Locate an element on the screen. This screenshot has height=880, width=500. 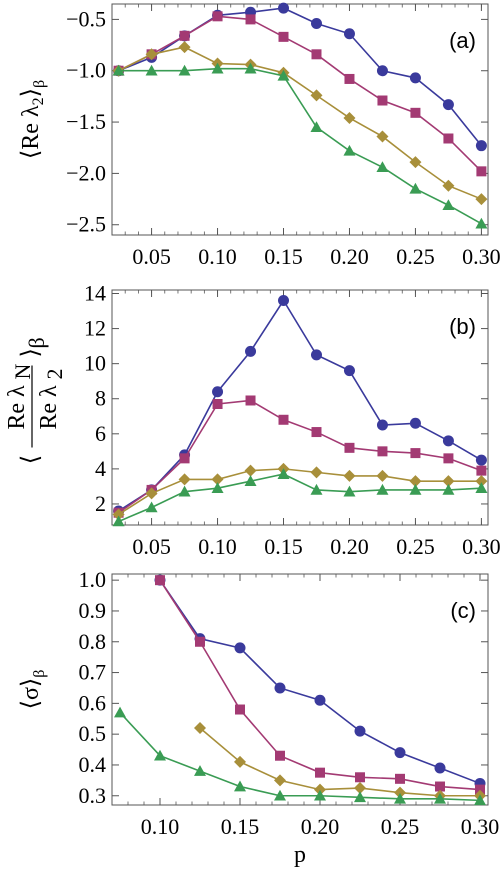
y-tick-label: 12 is located at coordinates (95, 328).